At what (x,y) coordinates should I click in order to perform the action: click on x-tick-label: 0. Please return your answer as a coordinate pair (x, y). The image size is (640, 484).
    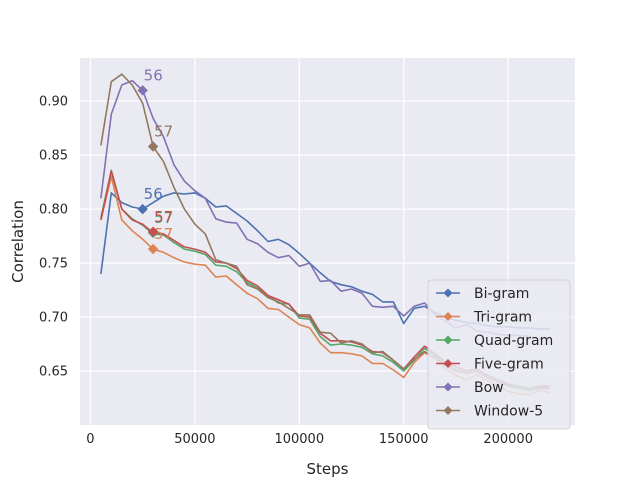
    Looking at the image, I should click on (90, 439).